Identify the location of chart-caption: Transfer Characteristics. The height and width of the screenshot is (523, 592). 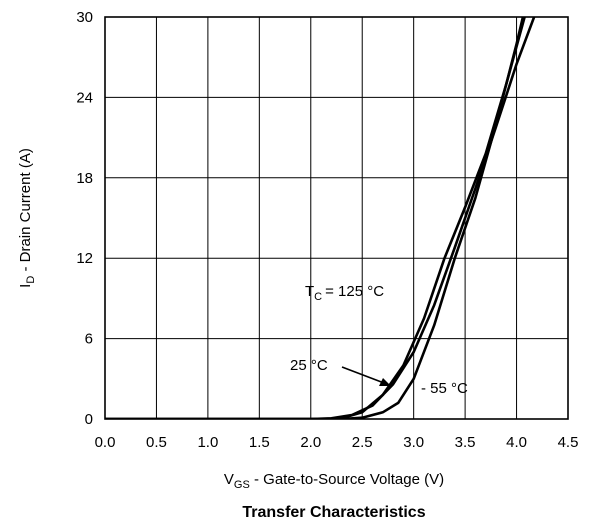
(333, 512).